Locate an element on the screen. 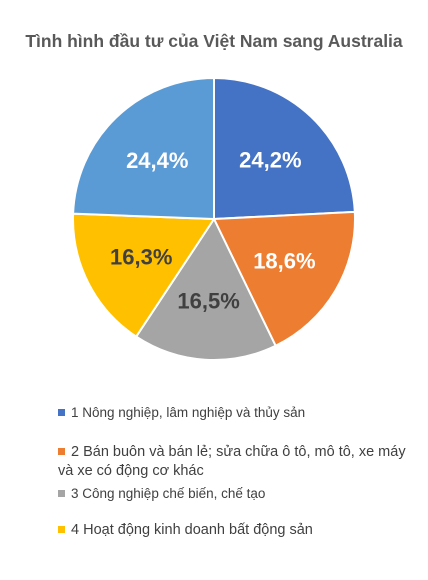 The width and height of the screenshot is (428, 580). slice-label-2: 18,6% is located at coordinates (284, 261).